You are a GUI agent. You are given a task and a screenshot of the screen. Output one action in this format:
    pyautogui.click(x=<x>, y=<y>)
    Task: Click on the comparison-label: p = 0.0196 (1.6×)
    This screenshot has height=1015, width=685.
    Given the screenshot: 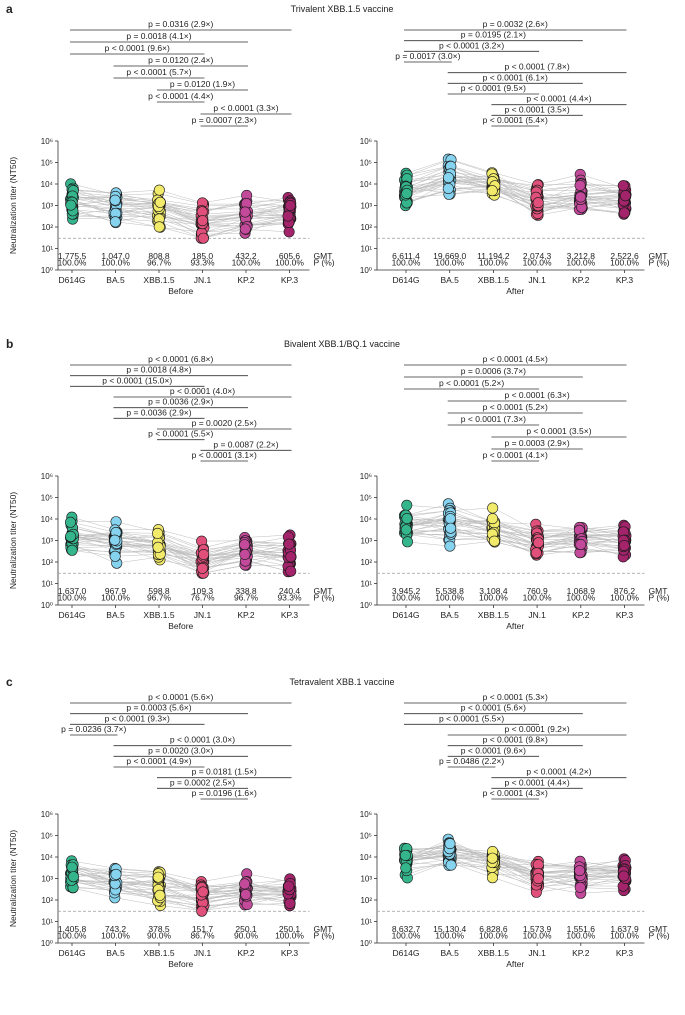 What is the action you would take?
    pyautogui.click(x=224, y=793)
    